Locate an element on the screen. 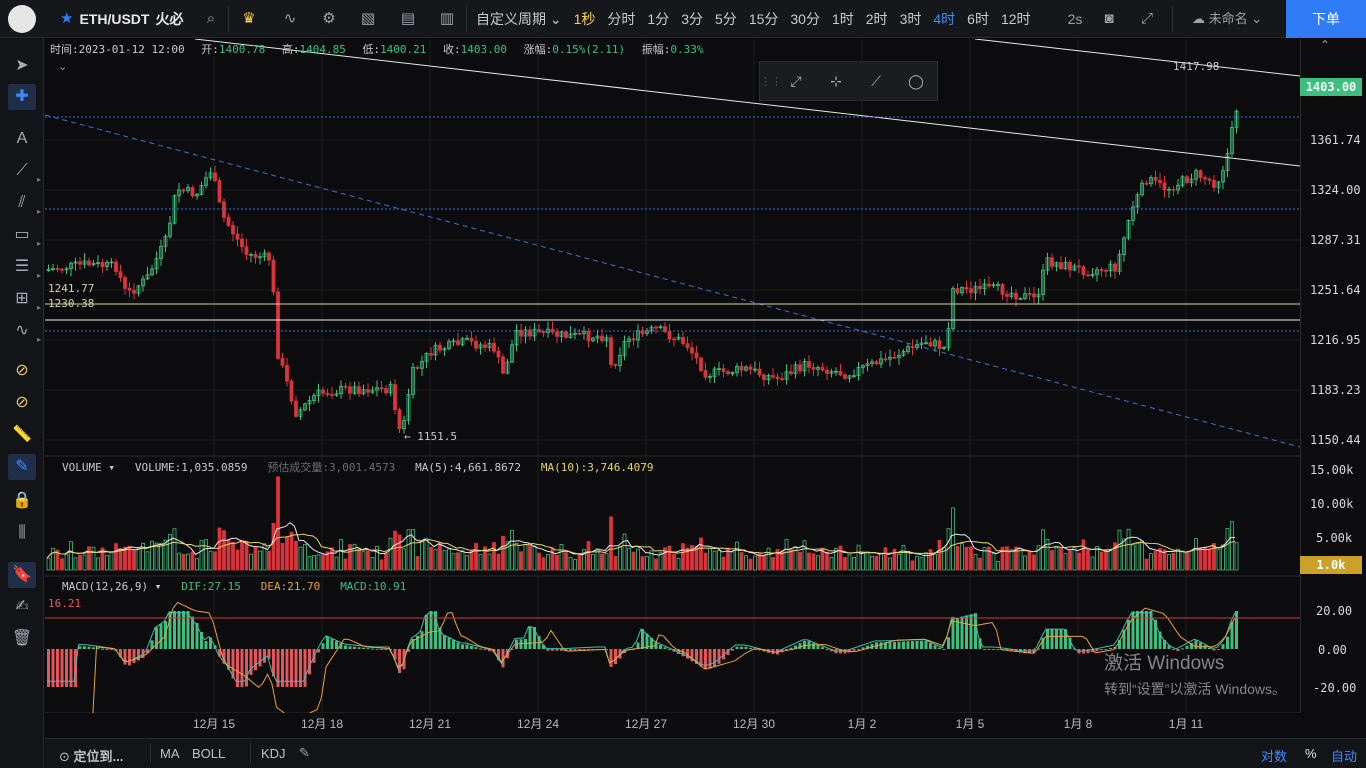 The height and width of the screenshot is (768, 1366). percent-scale-toggle: % is located at coordinates (1311, 753).